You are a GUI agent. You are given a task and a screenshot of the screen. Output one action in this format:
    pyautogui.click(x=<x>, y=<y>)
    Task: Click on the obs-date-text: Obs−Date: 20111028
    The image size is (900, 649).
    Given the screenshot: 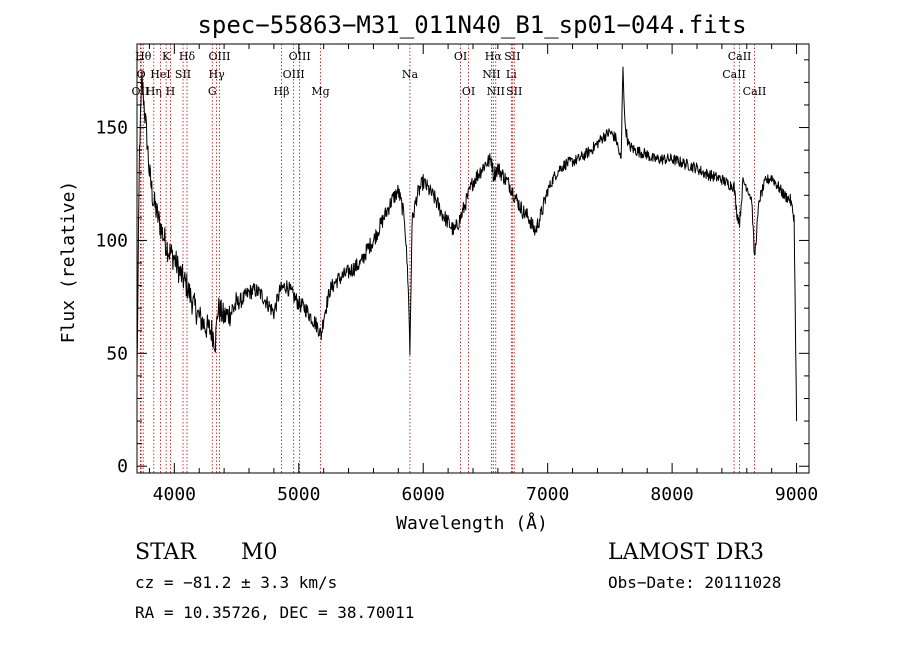 What is the action you would take?
    pyautogui.click(x=695, y=582)
    